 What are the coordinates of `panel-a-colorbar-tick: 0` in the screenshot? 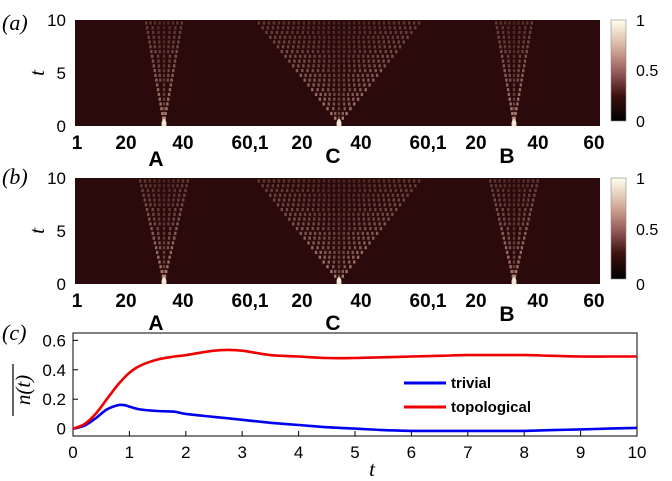 It's located at (640, 122).